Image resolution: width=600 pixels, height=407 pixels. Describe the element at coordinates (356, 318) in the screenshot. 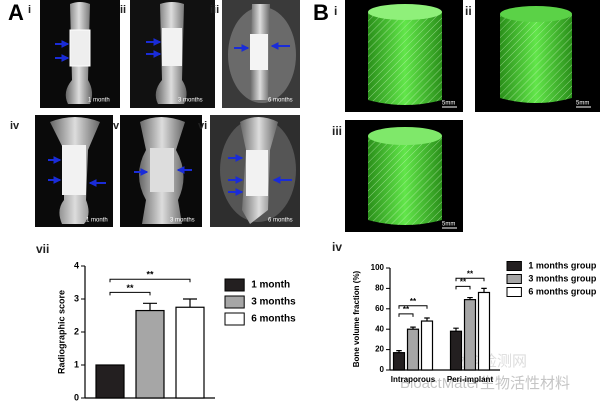

I see `y-axis-label: Bone volume fraction (%)` at that location.